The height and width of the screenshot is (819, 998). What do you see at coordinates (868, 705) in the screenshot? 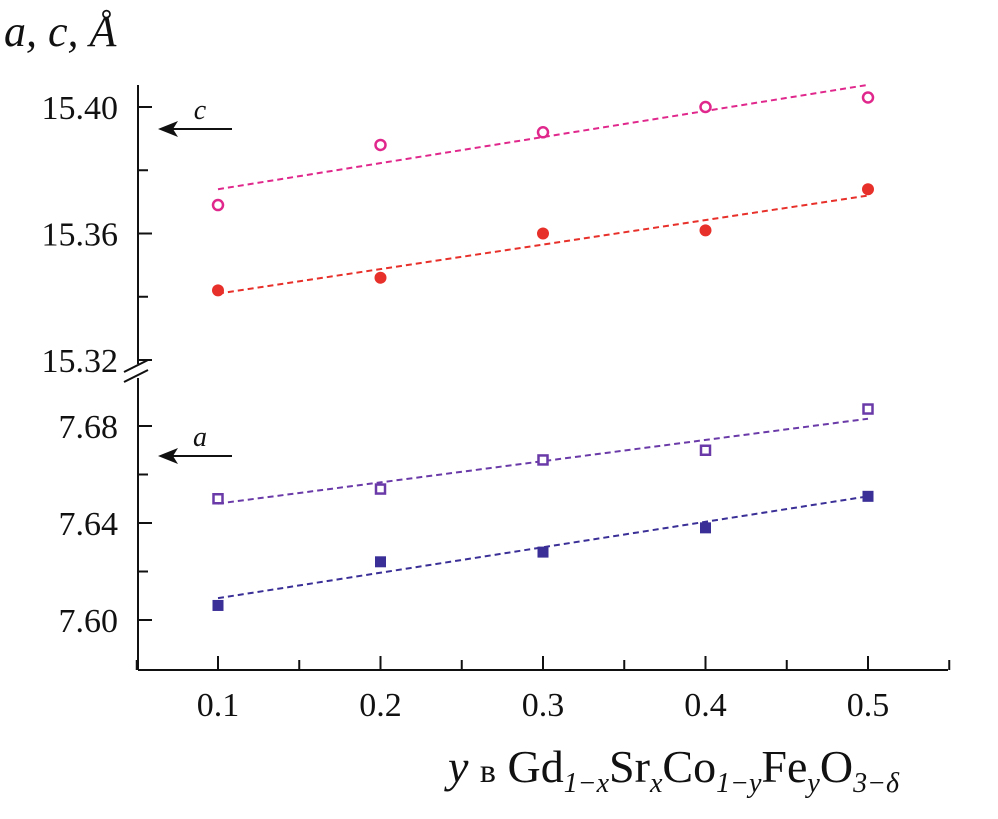
I see `x-tick-label: 0.5` at bounding box center [868, 705].